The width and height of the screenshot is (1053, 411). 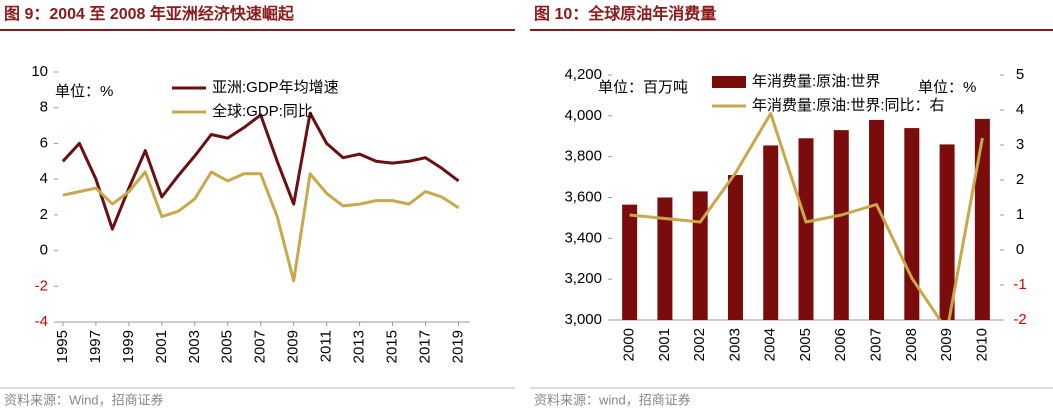 What do you see at coordinates (848, 105) in the screenshot?
I see `legend-label: 年消费量:原油:世界:同比：右` at bounding box center [848, 105].